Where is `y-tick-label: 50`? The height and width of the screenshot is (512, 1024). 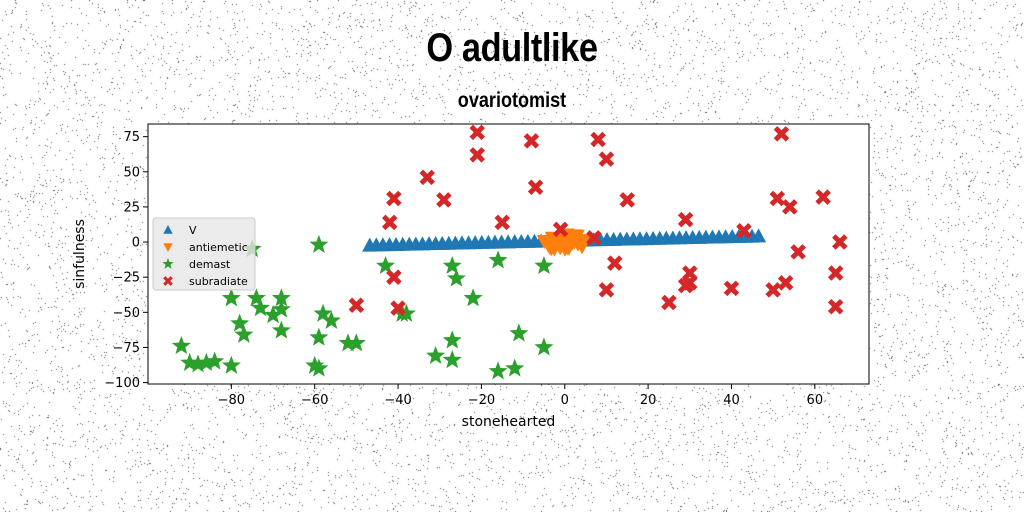
y-tick-label: 50 is located at coordinates (131, 172).